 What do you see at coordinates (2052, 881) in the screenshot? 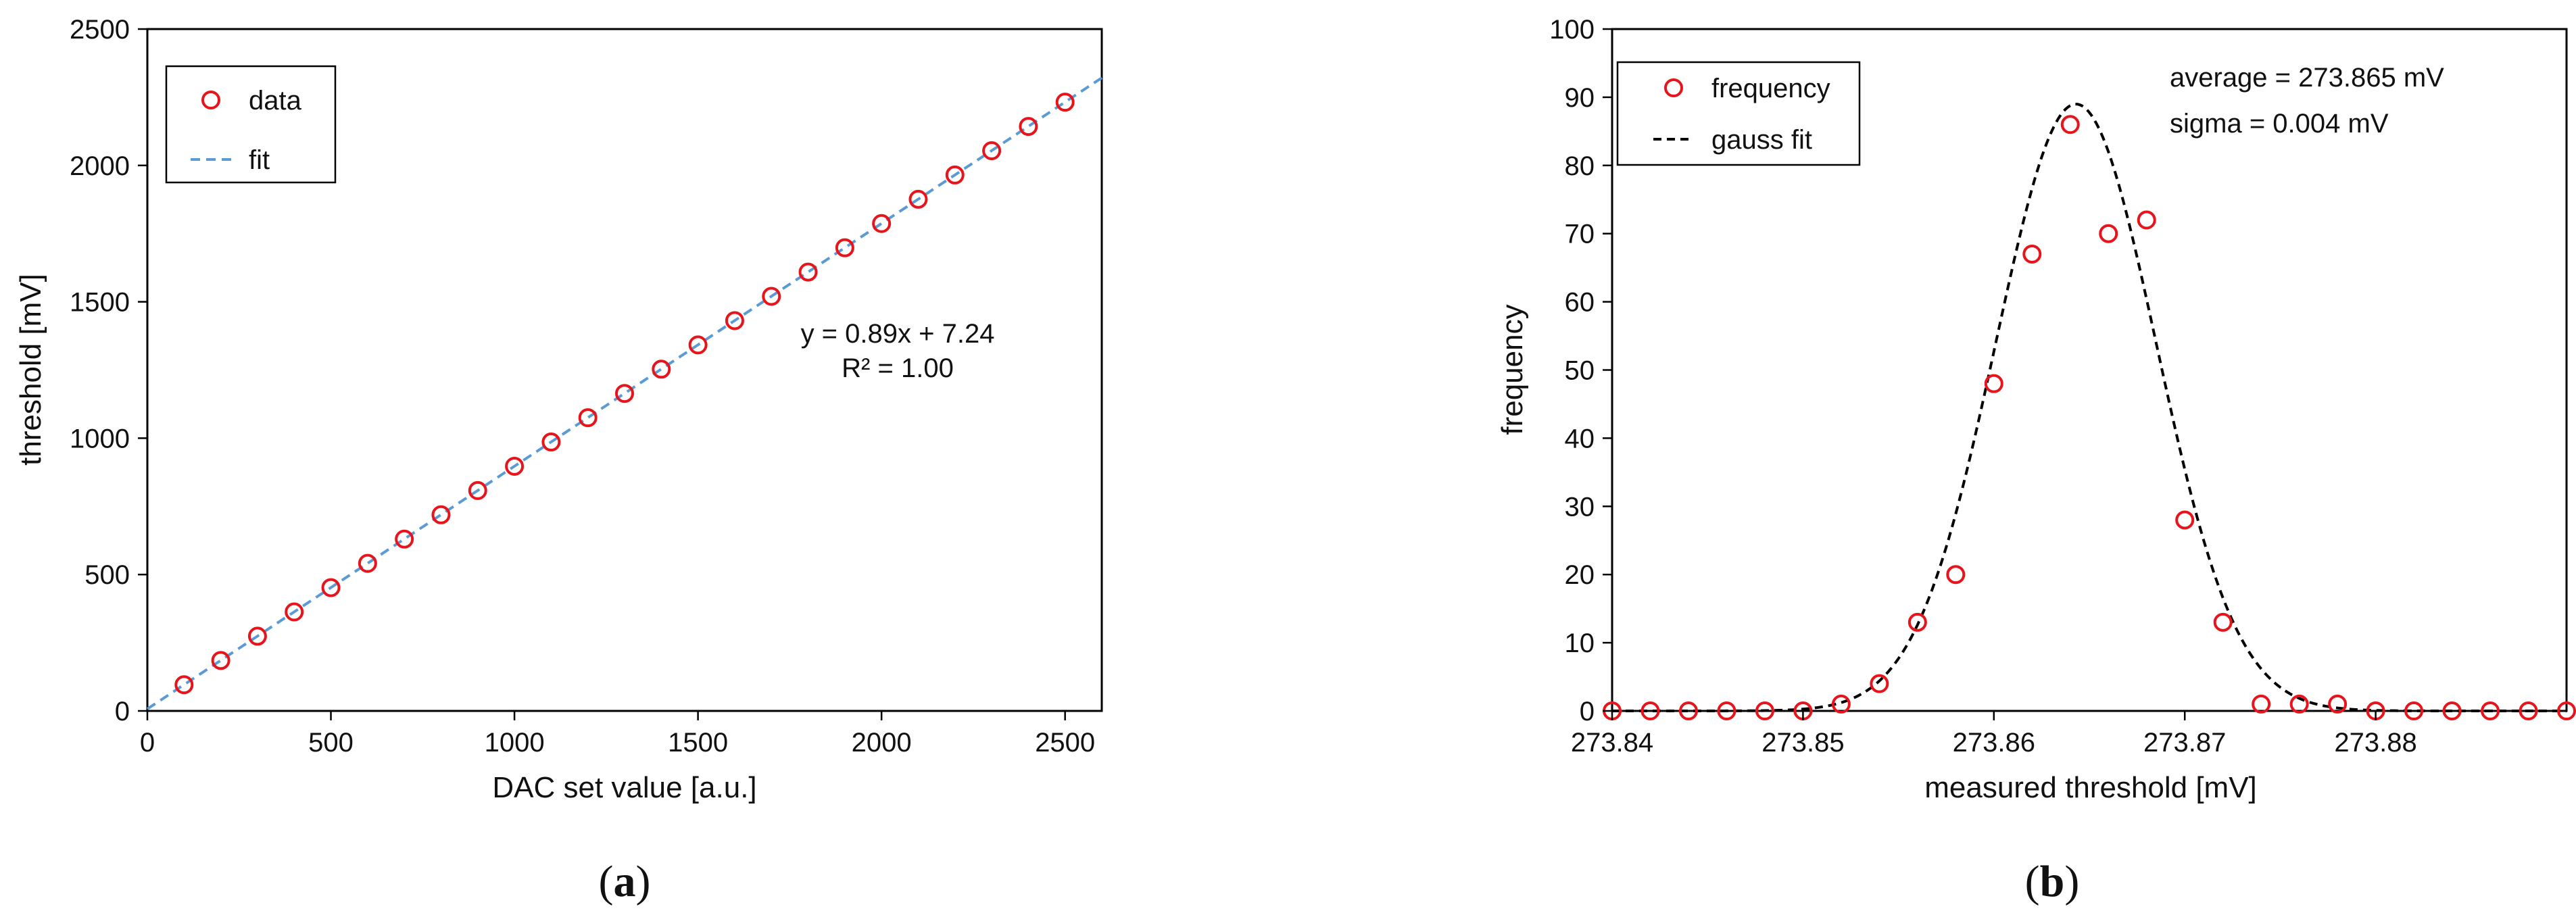
I see `panel-label-b: (b)` at bounding box center [2052, 881].